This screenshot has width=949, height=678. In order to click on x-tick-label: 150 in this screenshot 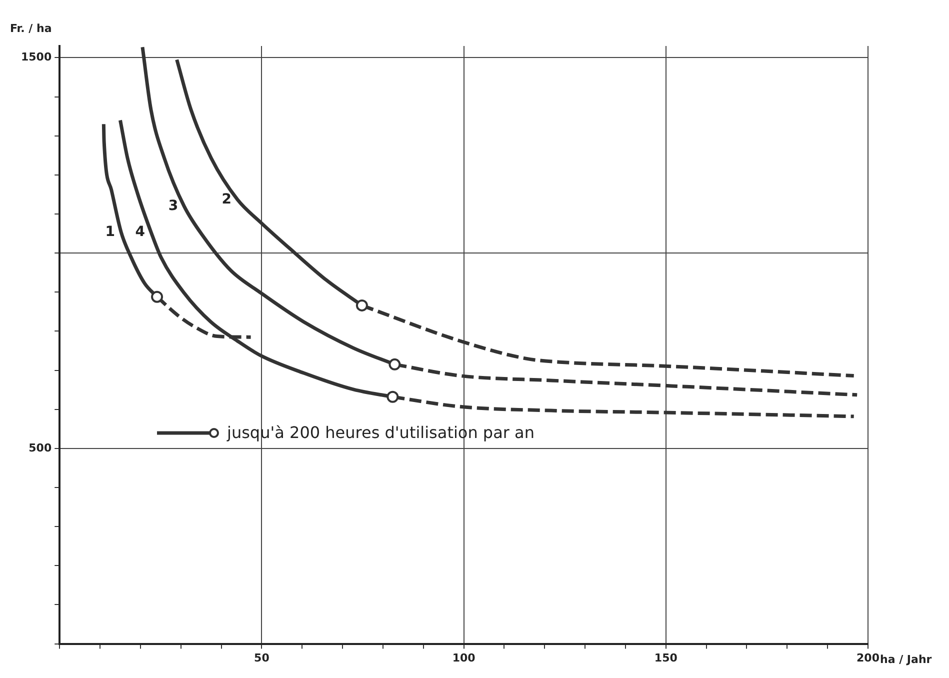, I will do `click(666, 657)`.